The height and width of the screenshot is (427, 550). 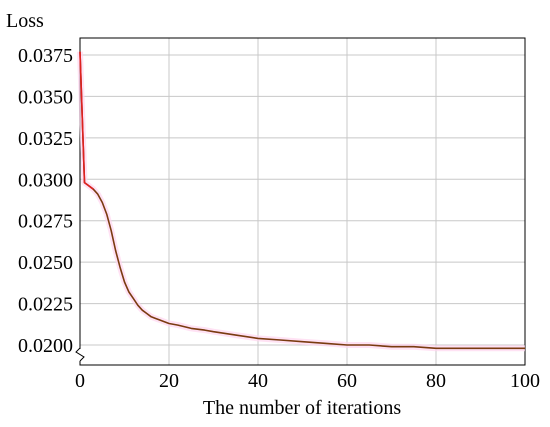 I want to click on y-tick-label: 0.0200, so click(x=45, y=346).